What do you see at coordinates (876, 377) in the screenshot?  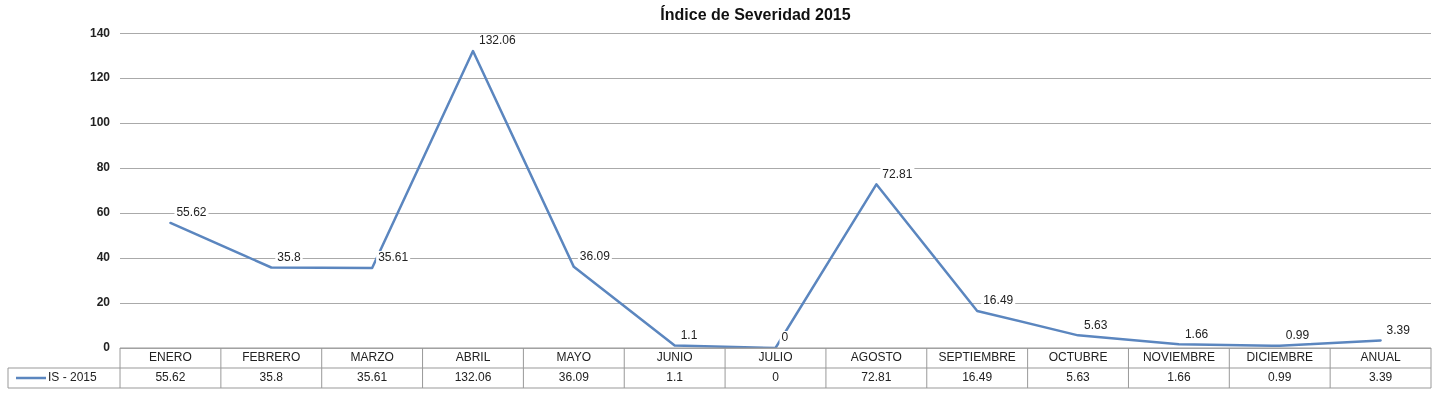 I see `data-label: 72.81` at bounding box center [876, 377].